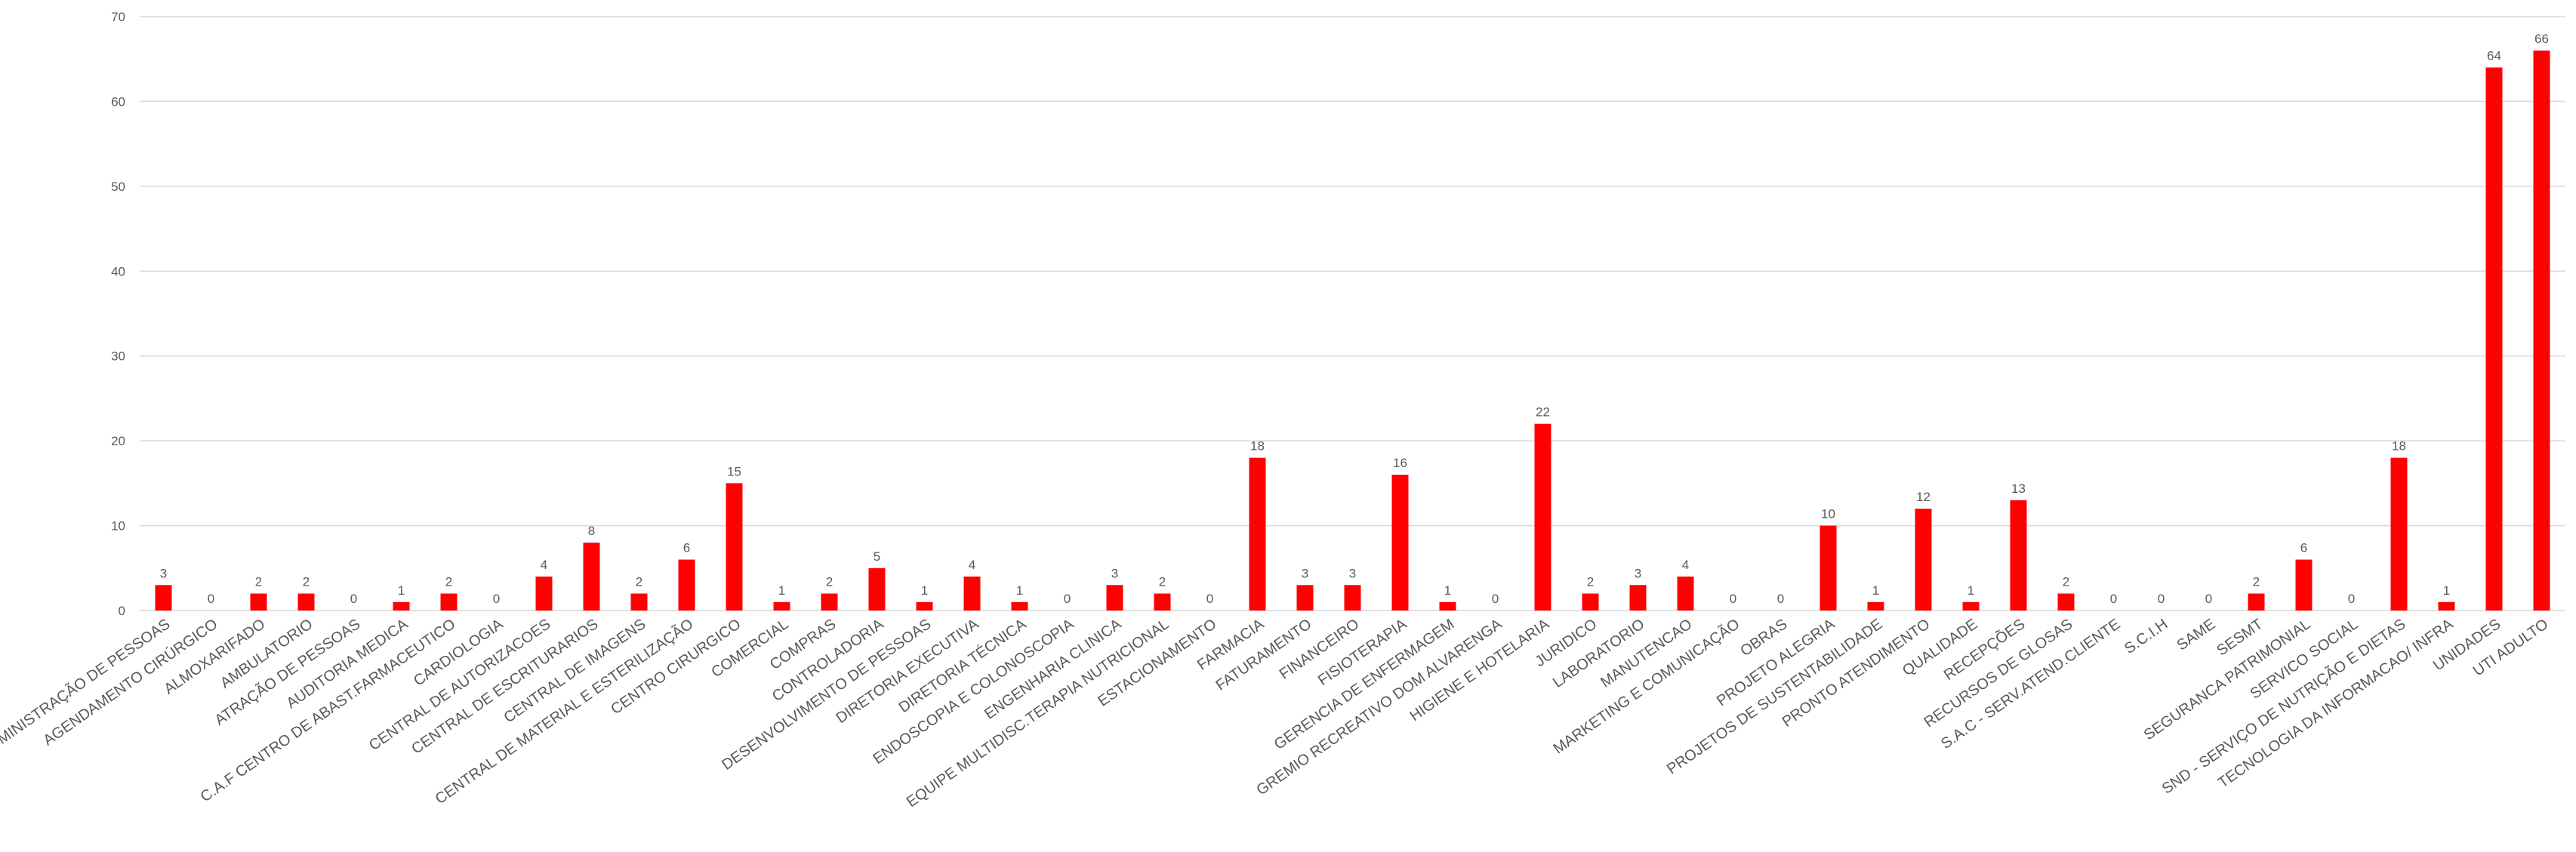 This screenshot has height=852, width=2576. I want to click on data-label: 64, so click(2494, 55).